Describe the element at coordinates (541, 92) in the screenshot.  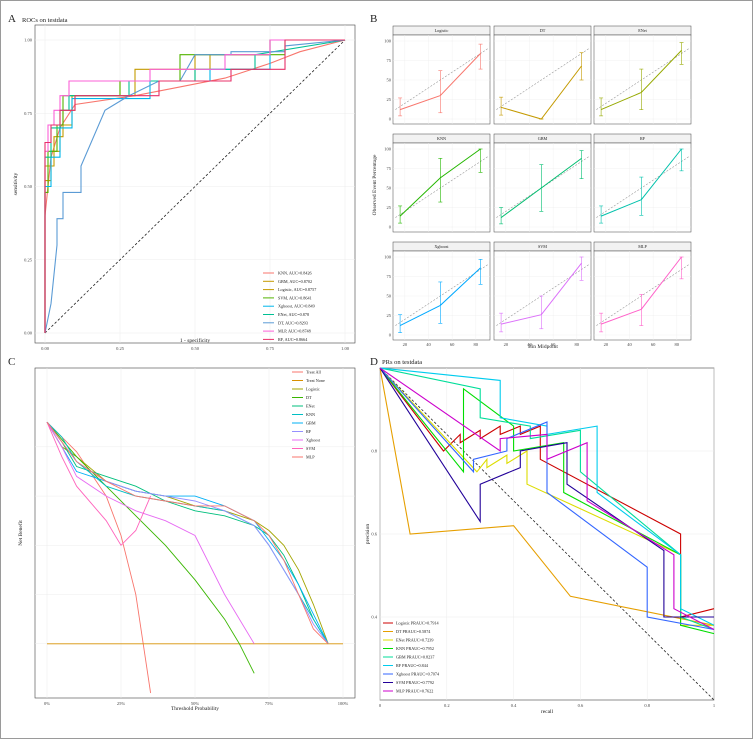
I see `calib-series-dt` at that location.